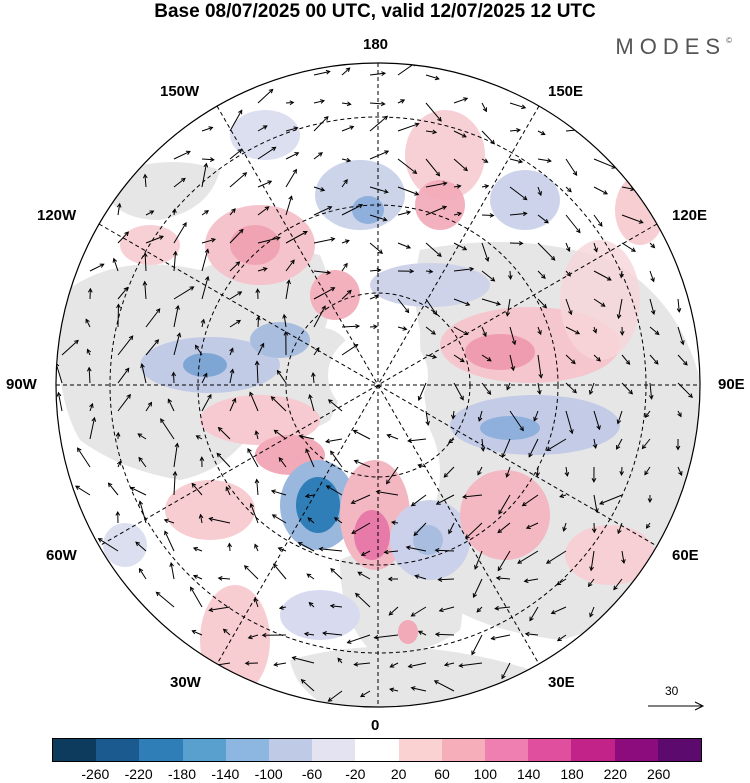 This screenshot has height=783, width=750. Describe the element at coordinates (61, 555) in the screenshot. I see `lon-label-60w: 60W` at that location.